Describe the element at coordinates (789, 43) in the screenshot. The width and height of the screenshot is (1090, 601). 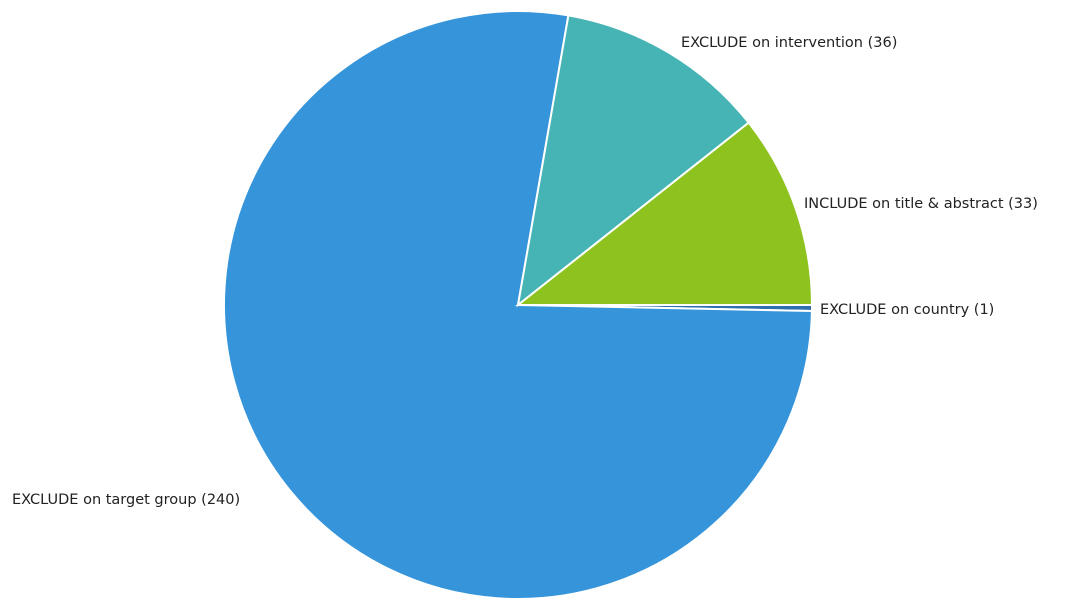
I see `pie-label-exclude-on-intervention: EXCLUDE on intervention (36)` at that location.